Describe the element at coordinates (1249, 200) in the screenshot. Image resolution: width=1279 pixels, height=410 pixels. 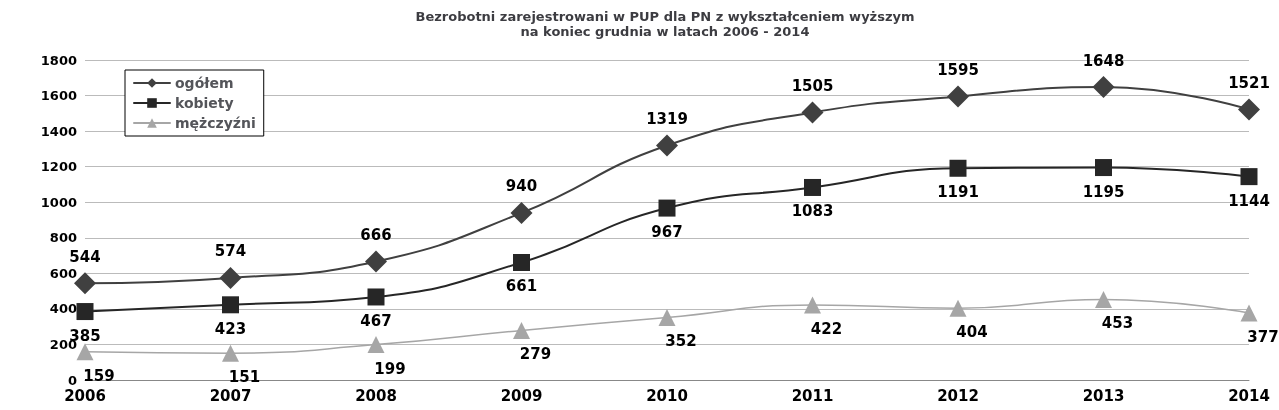
I see `data-label: 1144` at that location.